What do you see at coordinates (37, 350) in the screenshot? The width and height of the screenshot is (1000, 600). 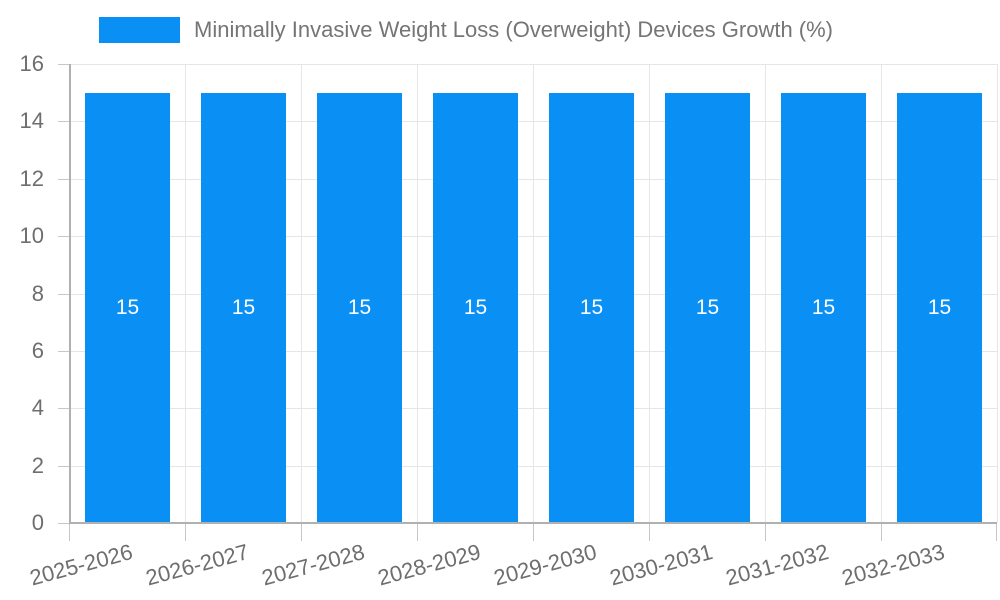 I see `y-axis-tick-label: 6` at bounding box center [37, 350].